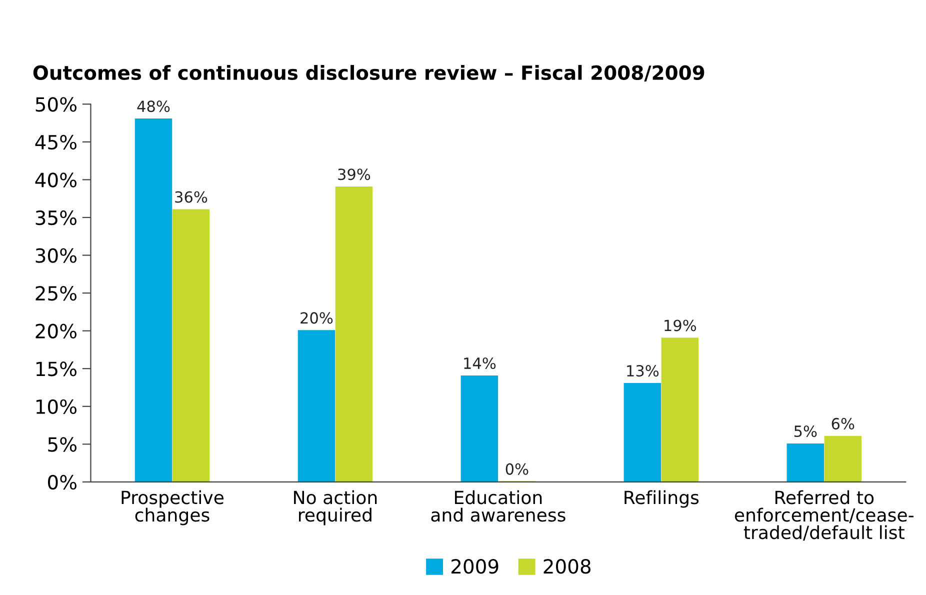  What do you see at coordinates (661, 499) in the screenshot?
I see `x-tick-label: Refilings` at bounding box center [661, 499].